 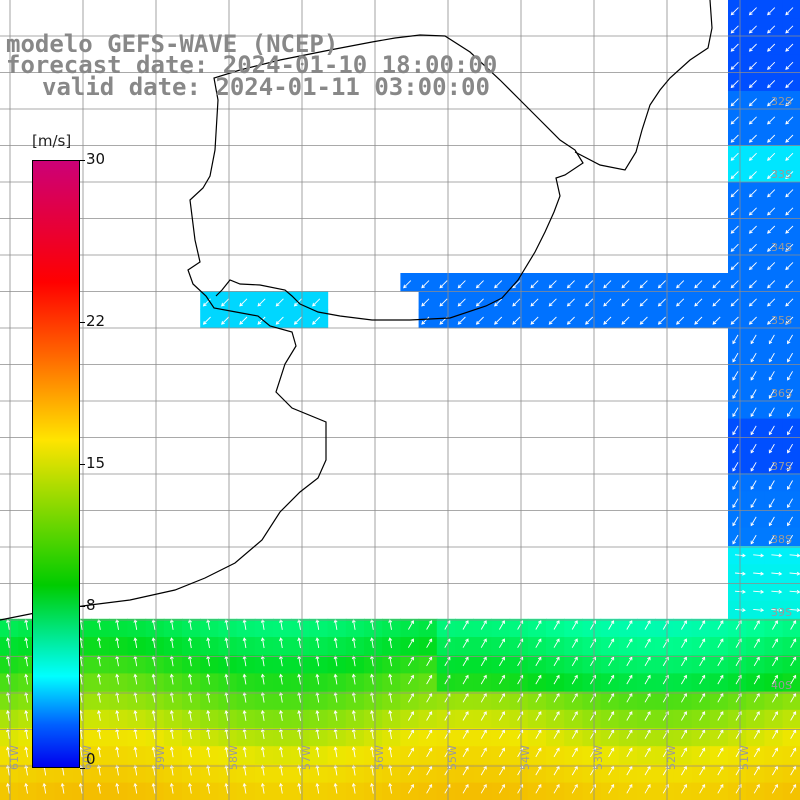 What do you see at coordinates (781, 101) in the screenshot?
I see `latitude-label: 32S` at bounding box center [781, 101].